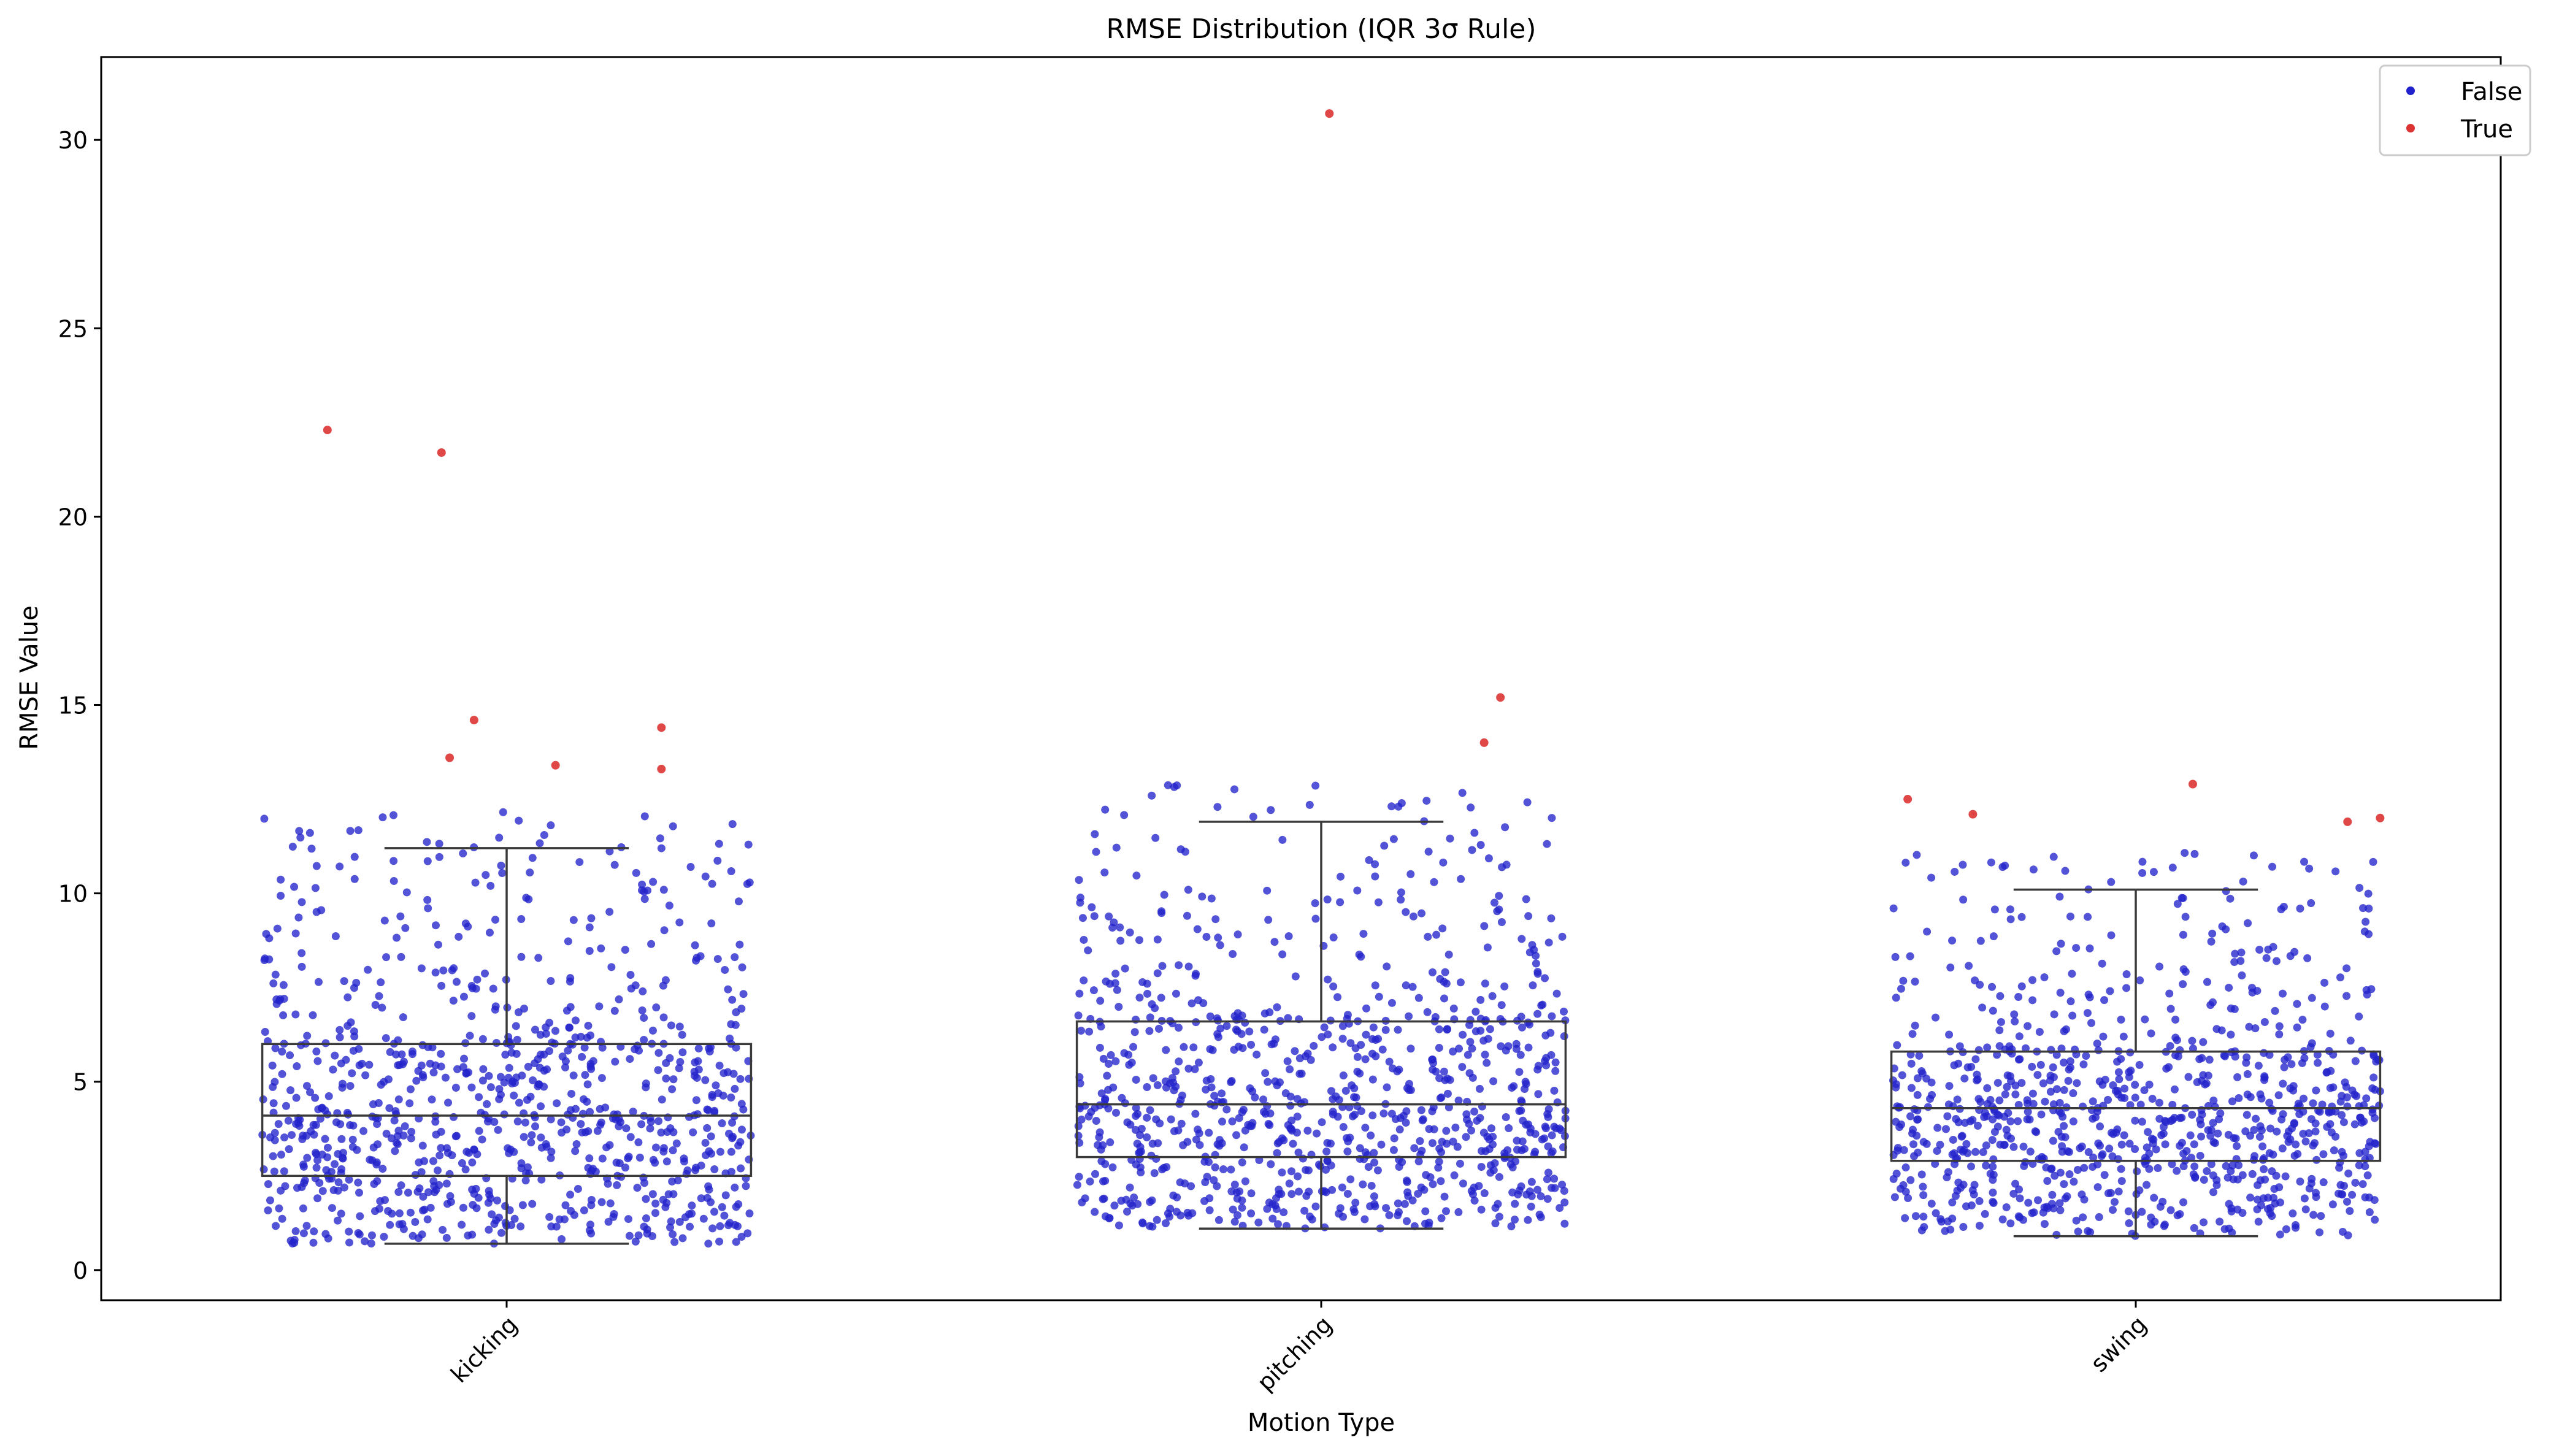 The image size is (2559, 1456). What do you see at coordinates (73, 328) in the screenshot?
I see `y-tick-label: 25` at bounding box center [73, 328].